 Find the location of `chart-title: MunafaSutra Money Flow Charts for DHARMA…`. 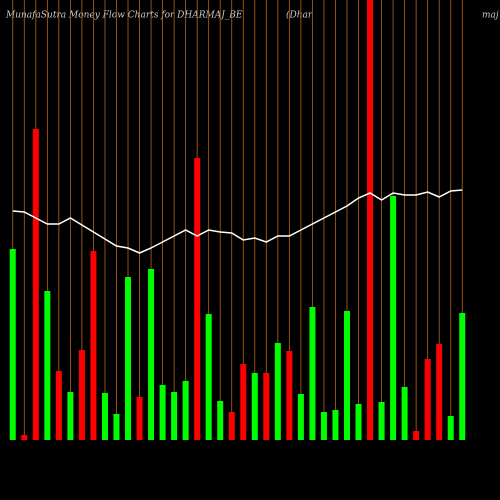

chart-title: MunafaSutra Money Flow Charts for DHARMA… is located at coordinates (124, 16).